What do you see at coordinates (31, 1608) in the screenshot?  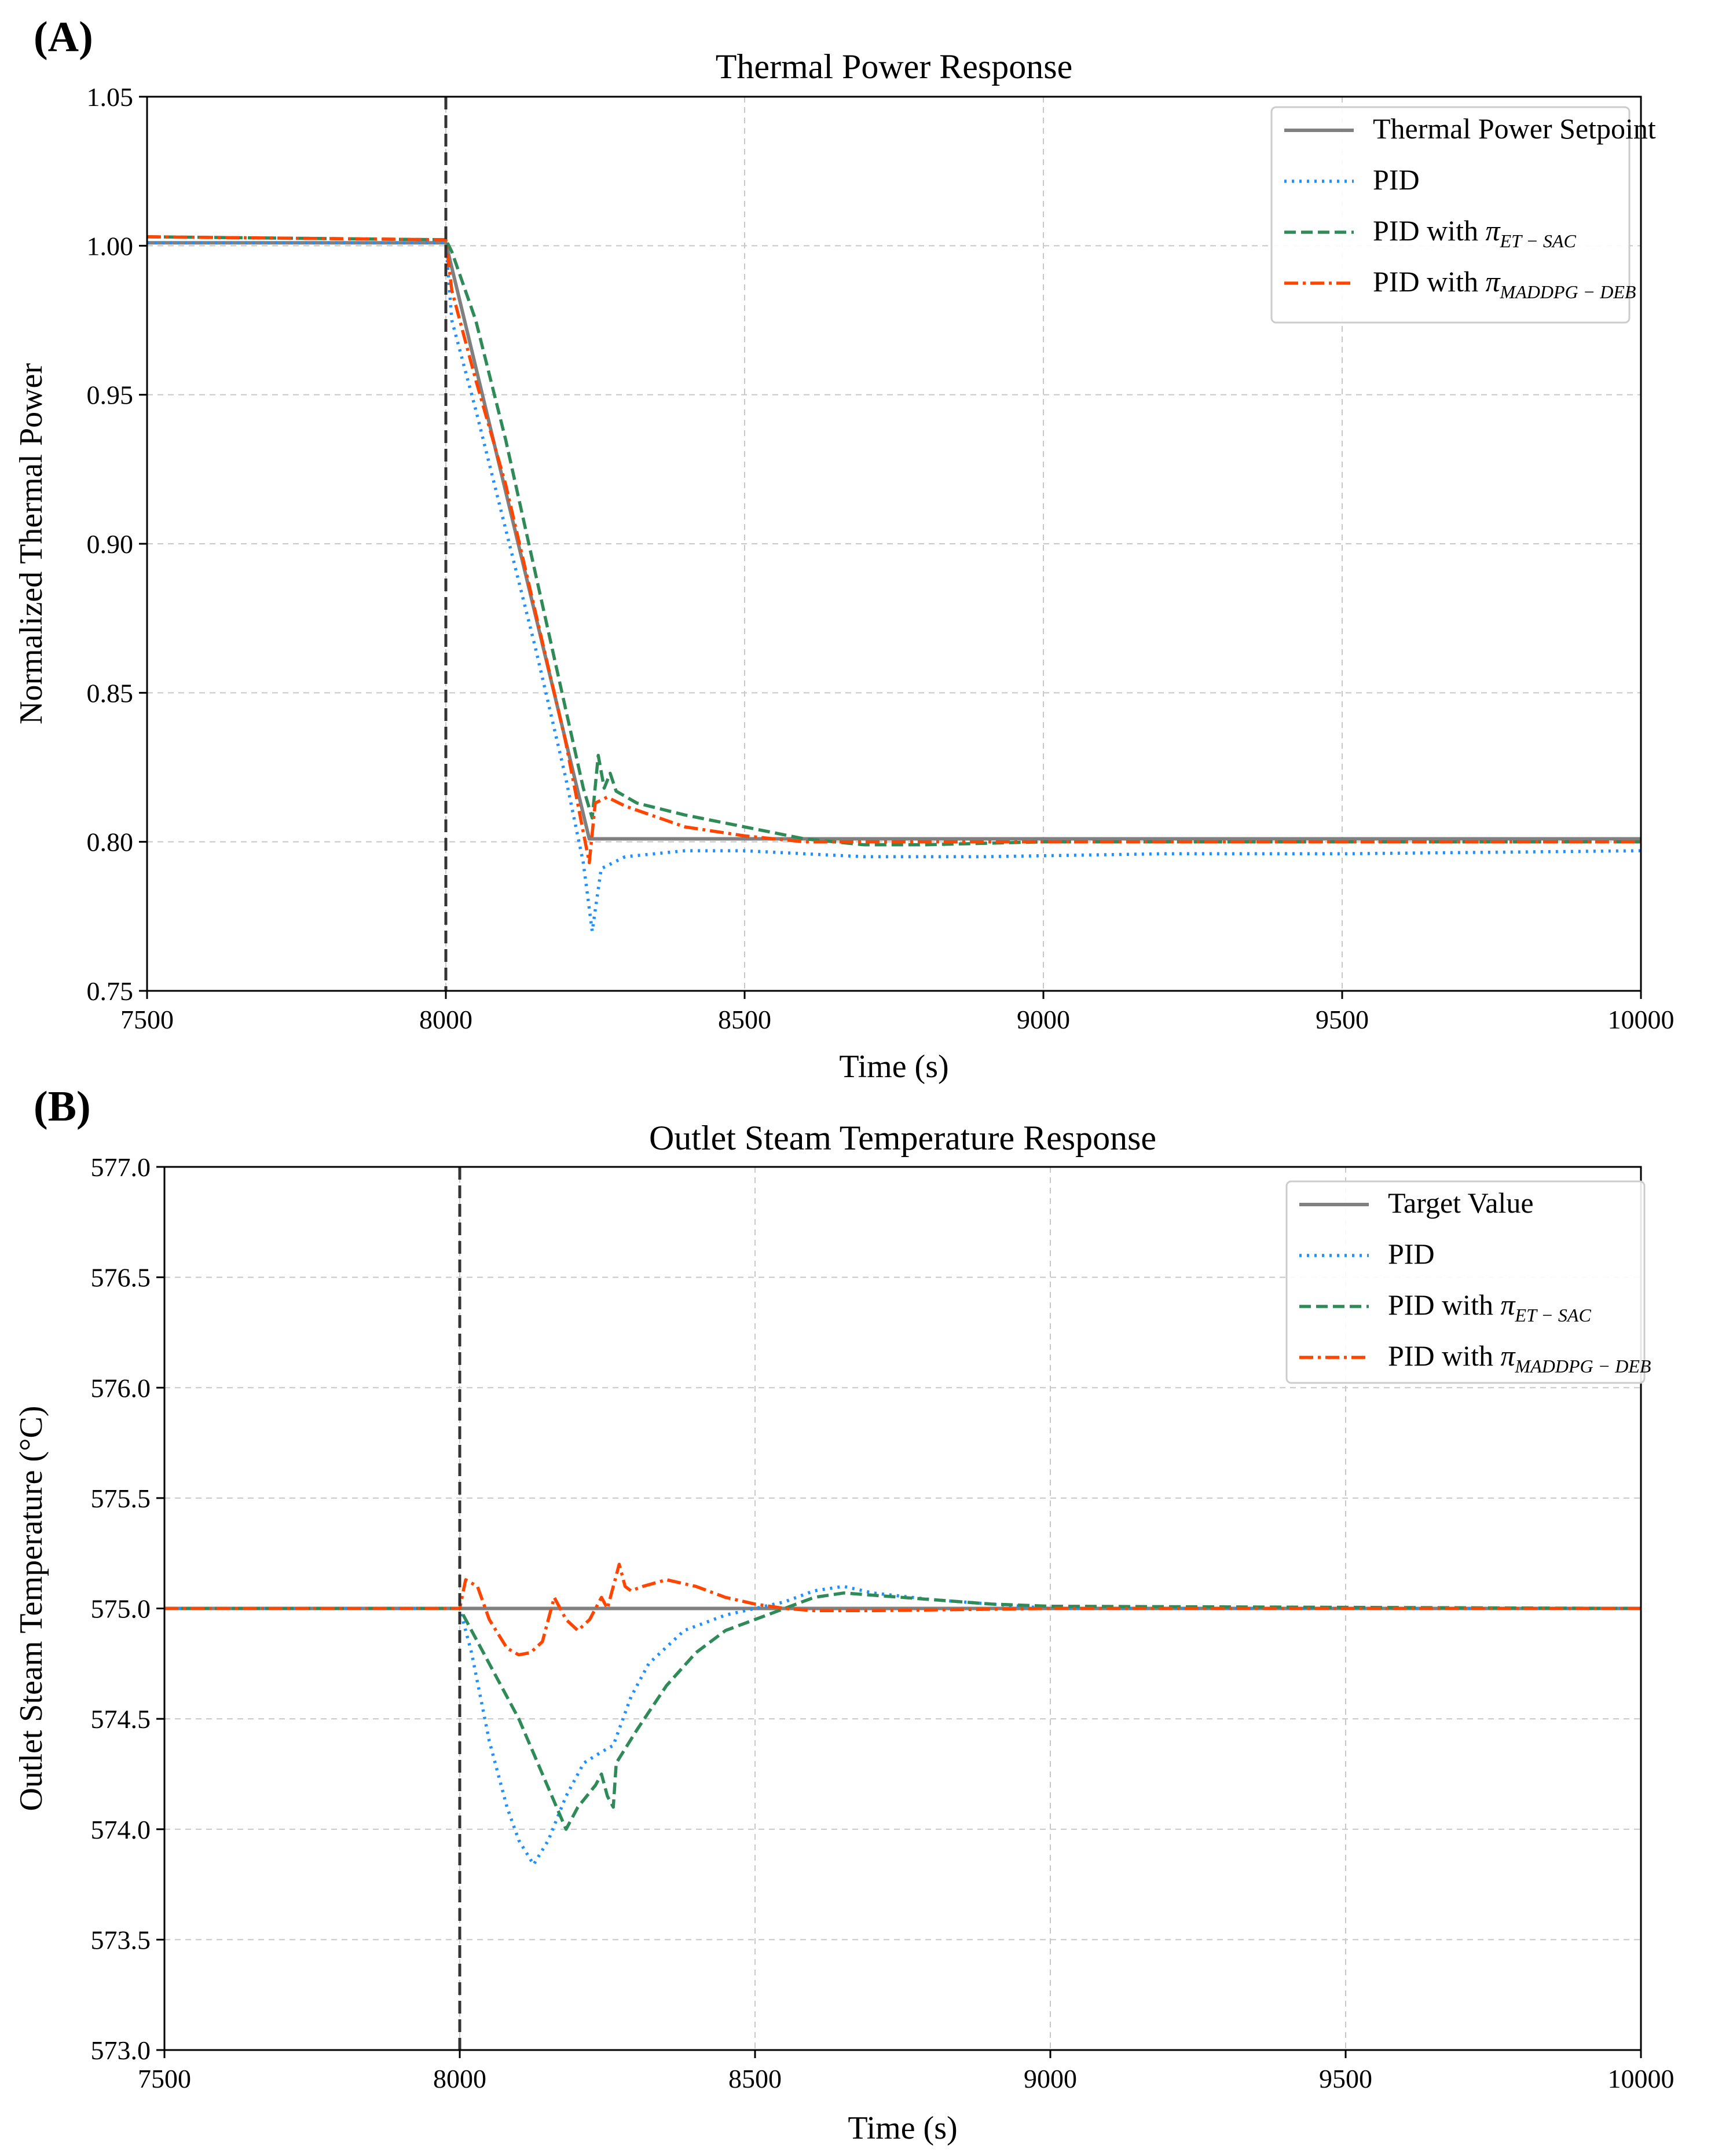 I see `y-axis-label: Outlet Steam Temperature (°C)` at bounding box center [31, 1608].